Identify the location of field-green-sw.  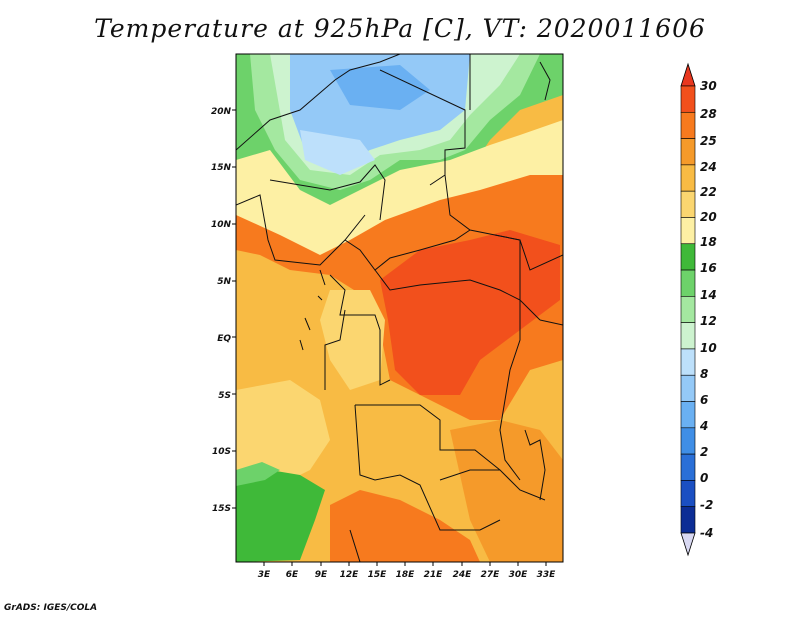
(280, 516).